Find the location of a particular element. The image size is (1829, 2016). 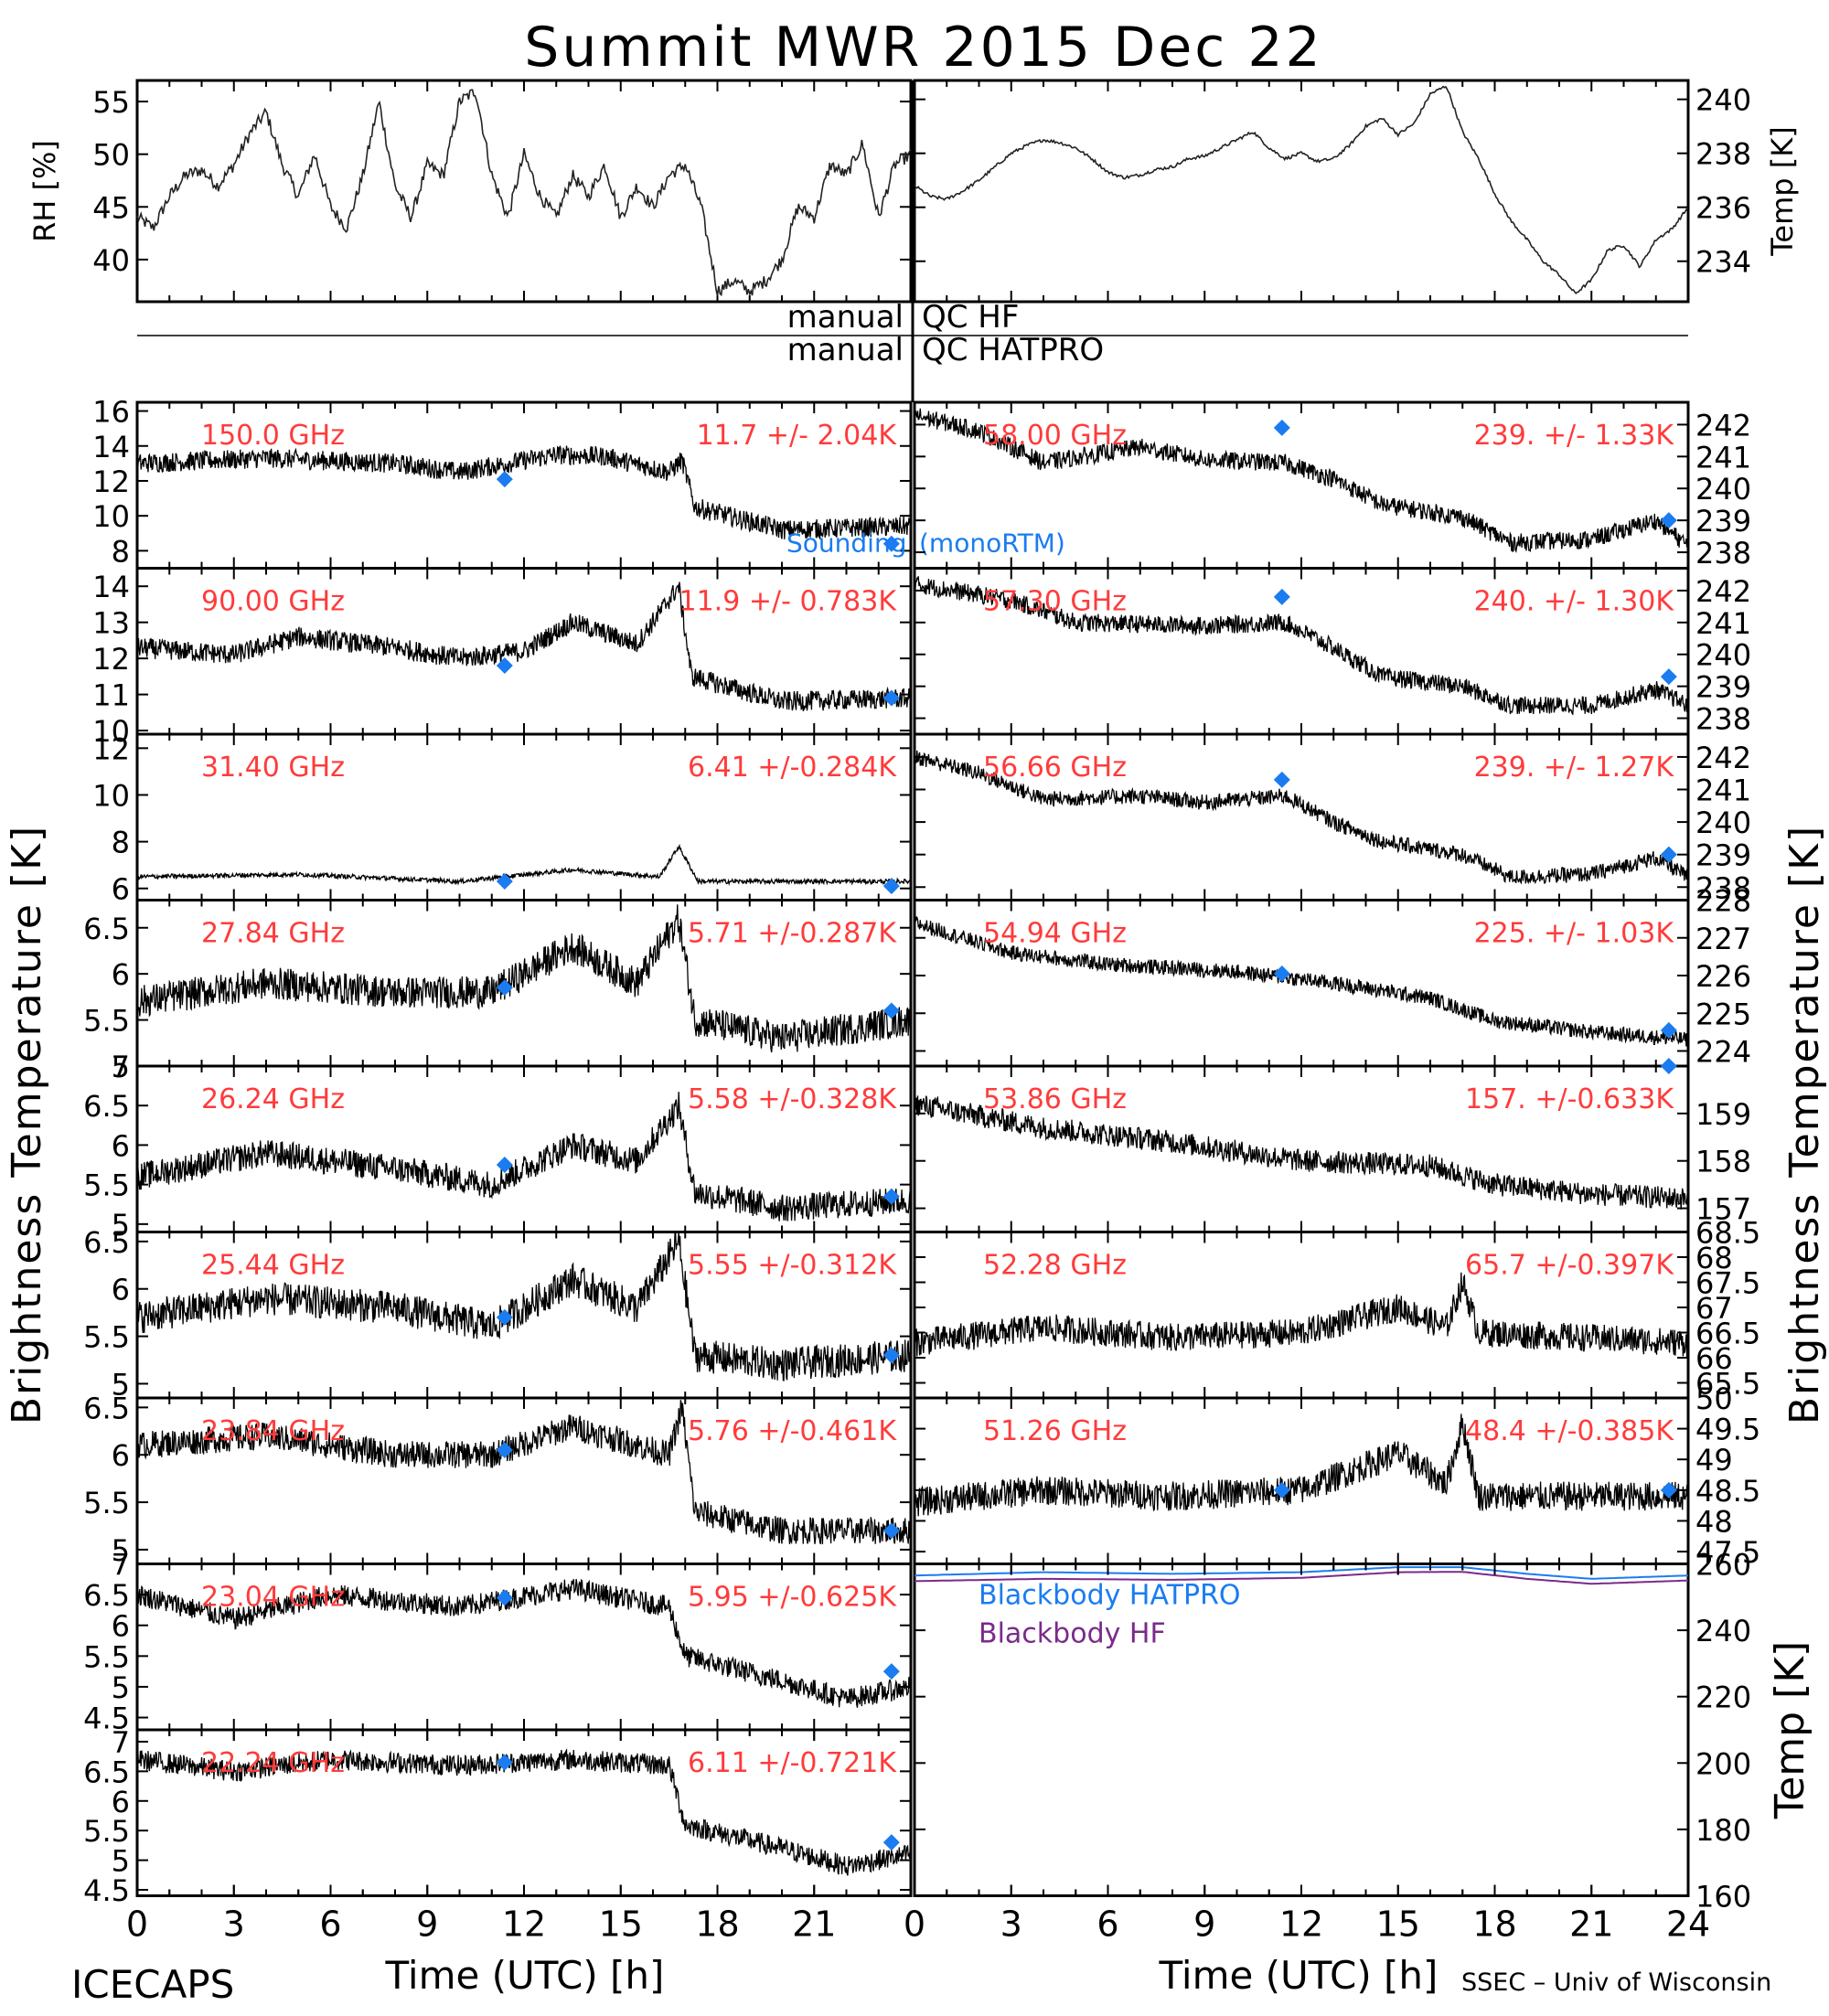

y-tick-label: 13 is located at coordinates (111, 623).